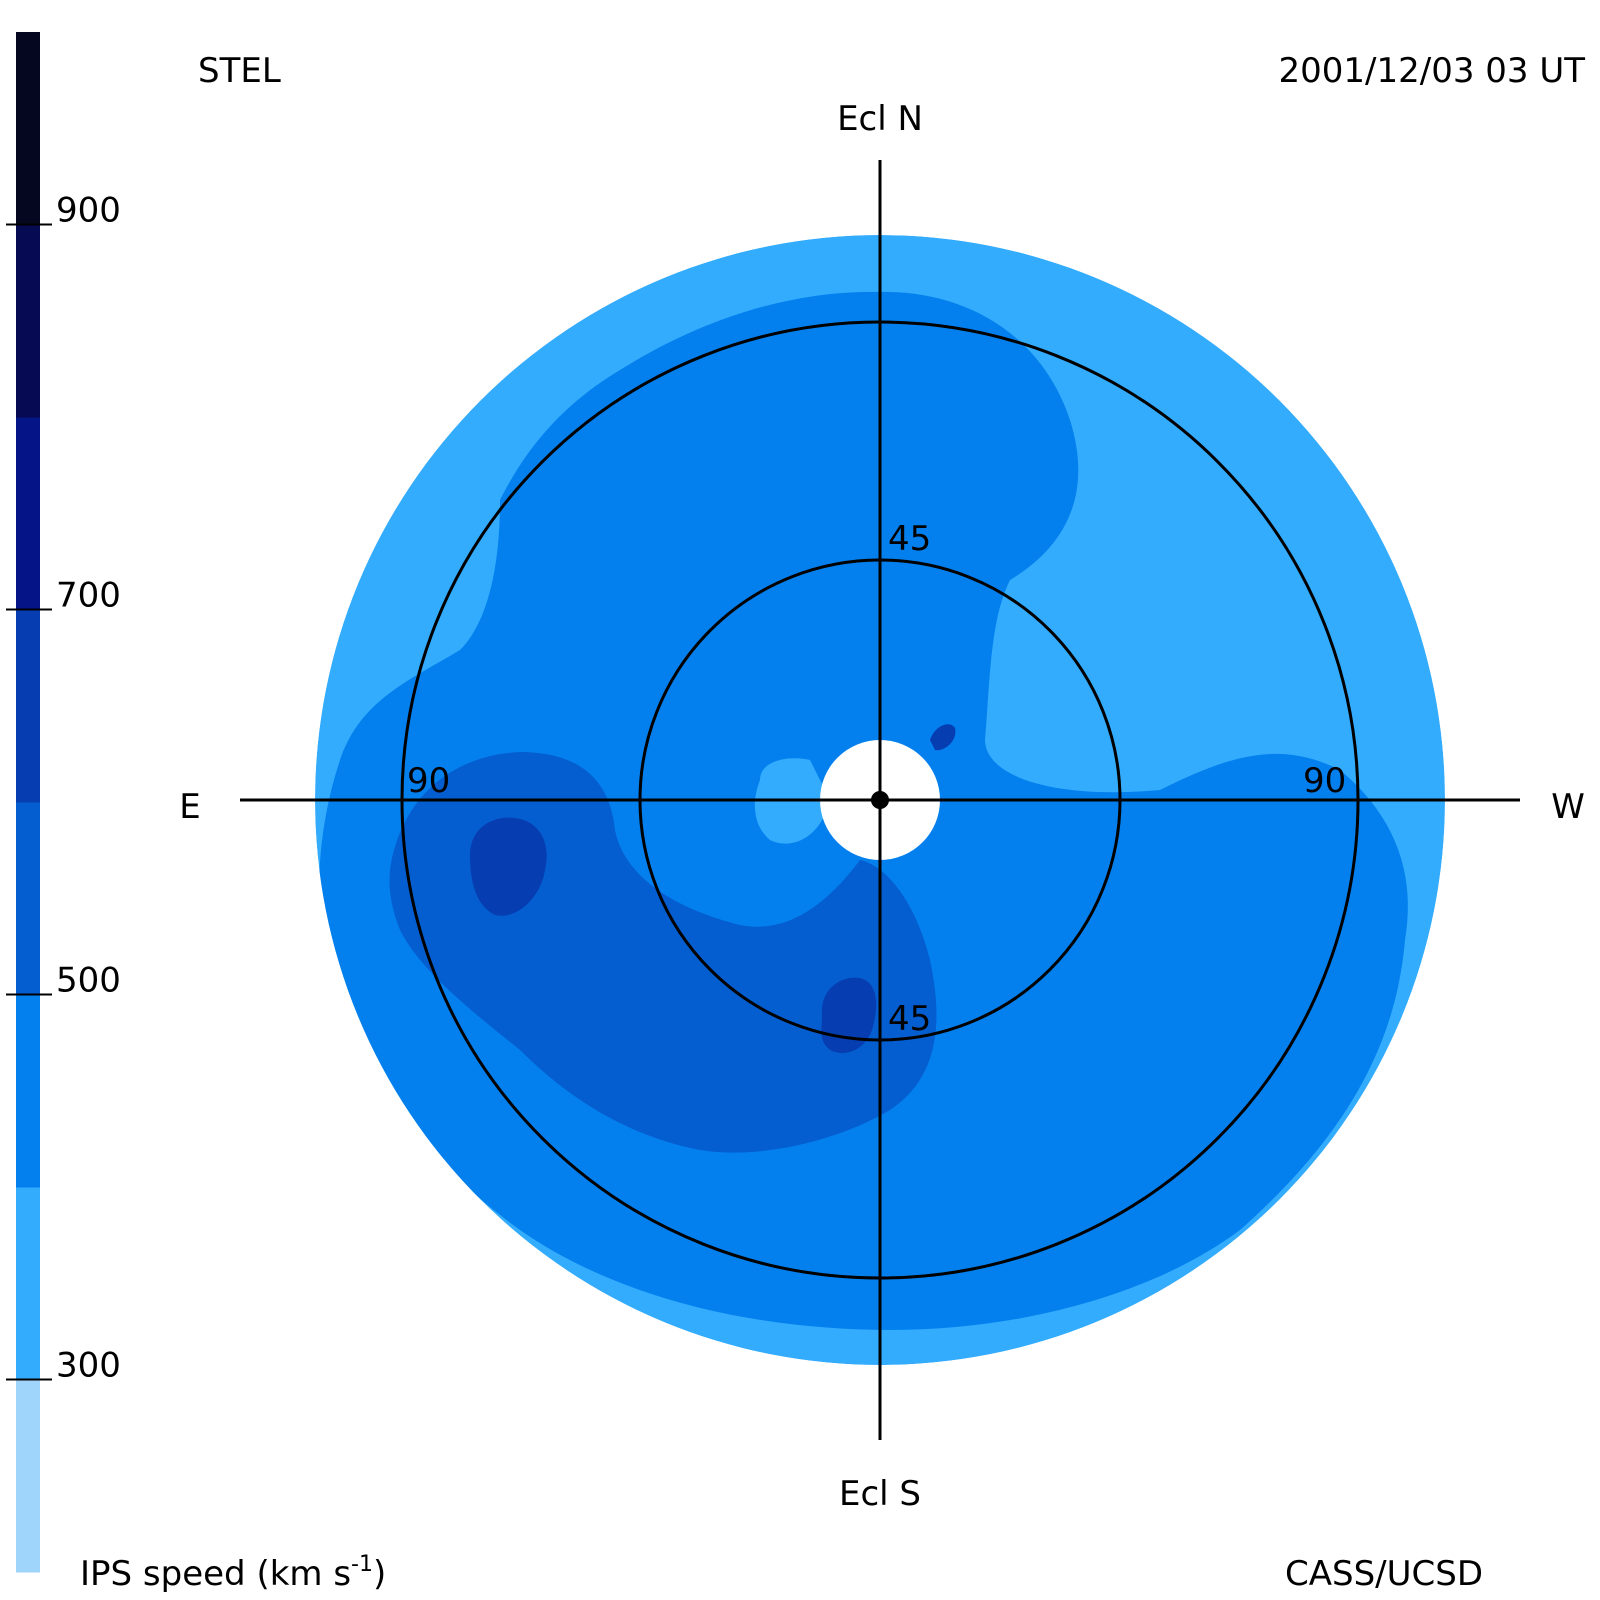 Image resolution: width=1600 pixels, height=1600 pixels. Describe the element at coordinates (943, 737) in the screenshot. I see `speed-region-fast-spot-north` at that location.